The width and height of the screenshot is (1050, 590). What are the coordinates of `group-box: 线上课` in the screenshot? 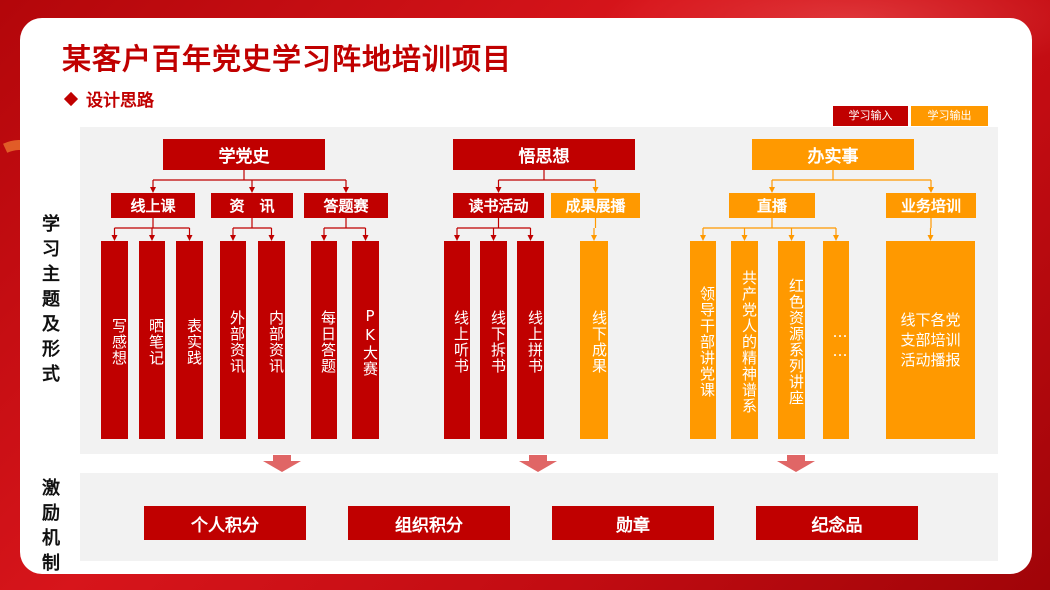 It's located at (153, 205).